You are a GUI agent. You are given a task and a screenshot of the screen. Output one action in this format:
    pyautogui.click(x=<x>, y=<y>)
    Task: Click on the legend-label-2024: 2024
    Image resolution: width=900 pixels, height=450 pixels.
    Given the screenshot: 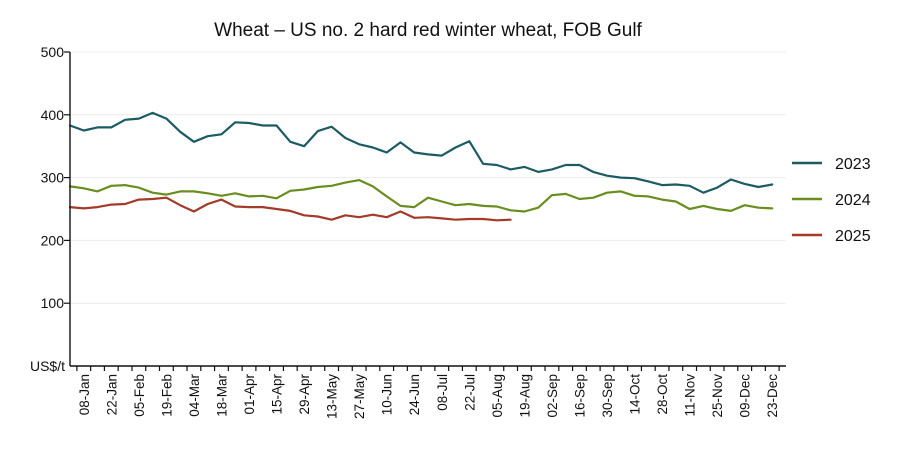 What is the action you would take?
    pyautogui.click(x=853, y=200)
    